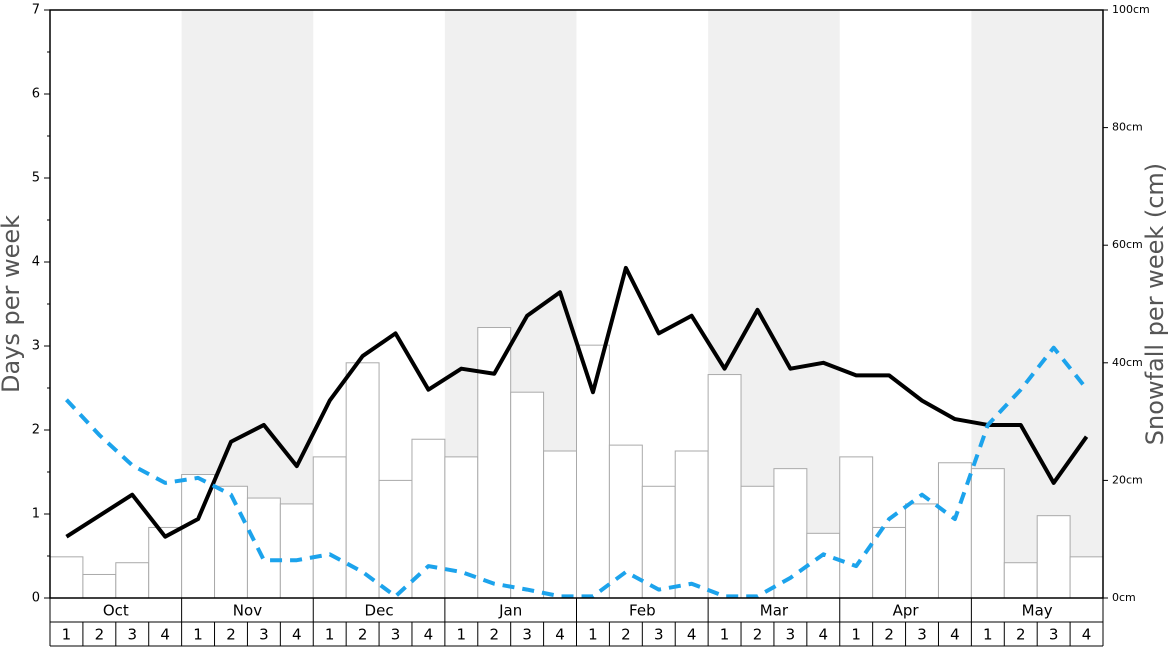 This screenshot has width=1168, height=652. What do you see at coordinates (1127, 127) in the screenshot?
I see `y2-tick-label: 80cm` at bounding box center [1127, 127].